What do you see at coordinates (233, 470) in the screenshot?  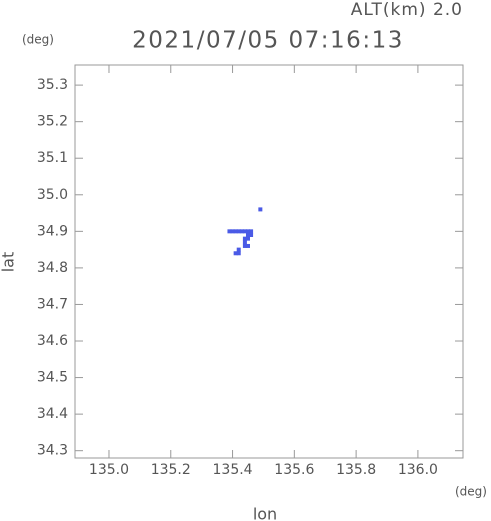 I see `x-tick-label: 135.4` at bounding box center [233, 470].